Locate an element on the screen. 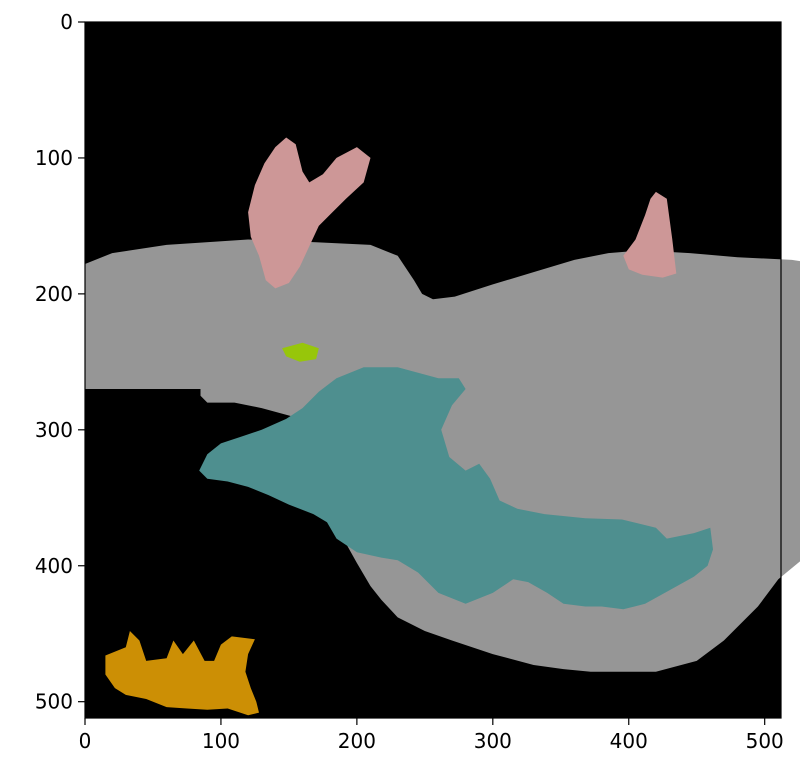  region-lime-spot is located at coordinates (300, 352).